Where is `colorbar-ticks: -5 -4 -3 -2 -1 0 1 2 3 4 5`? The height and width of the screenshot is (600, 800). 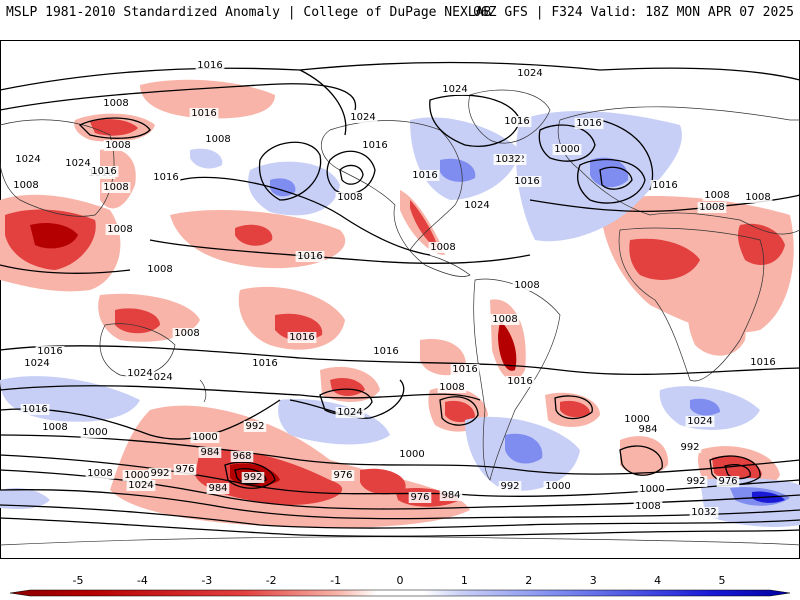
colorbar-ticks: -5 -4 -3 -2 -1 0 1 2 3 4 5 is located at coordinates (399, 580).